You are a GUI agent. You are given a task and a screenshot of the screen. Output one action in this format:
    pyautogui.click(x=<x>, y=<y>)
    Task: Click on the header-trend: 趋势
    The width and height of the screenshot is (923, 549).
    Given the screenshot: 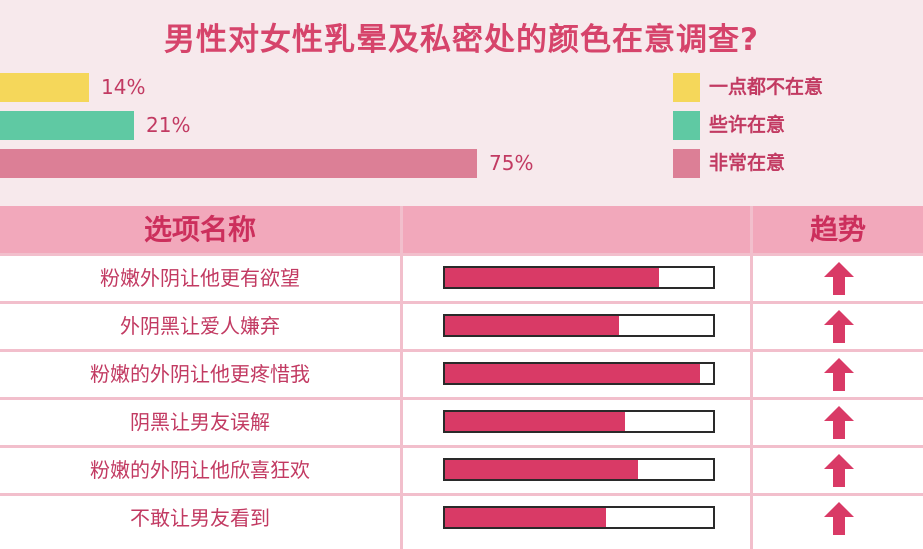 What is the action you would take?
    pyautogui.click(x=837, y=229)
    